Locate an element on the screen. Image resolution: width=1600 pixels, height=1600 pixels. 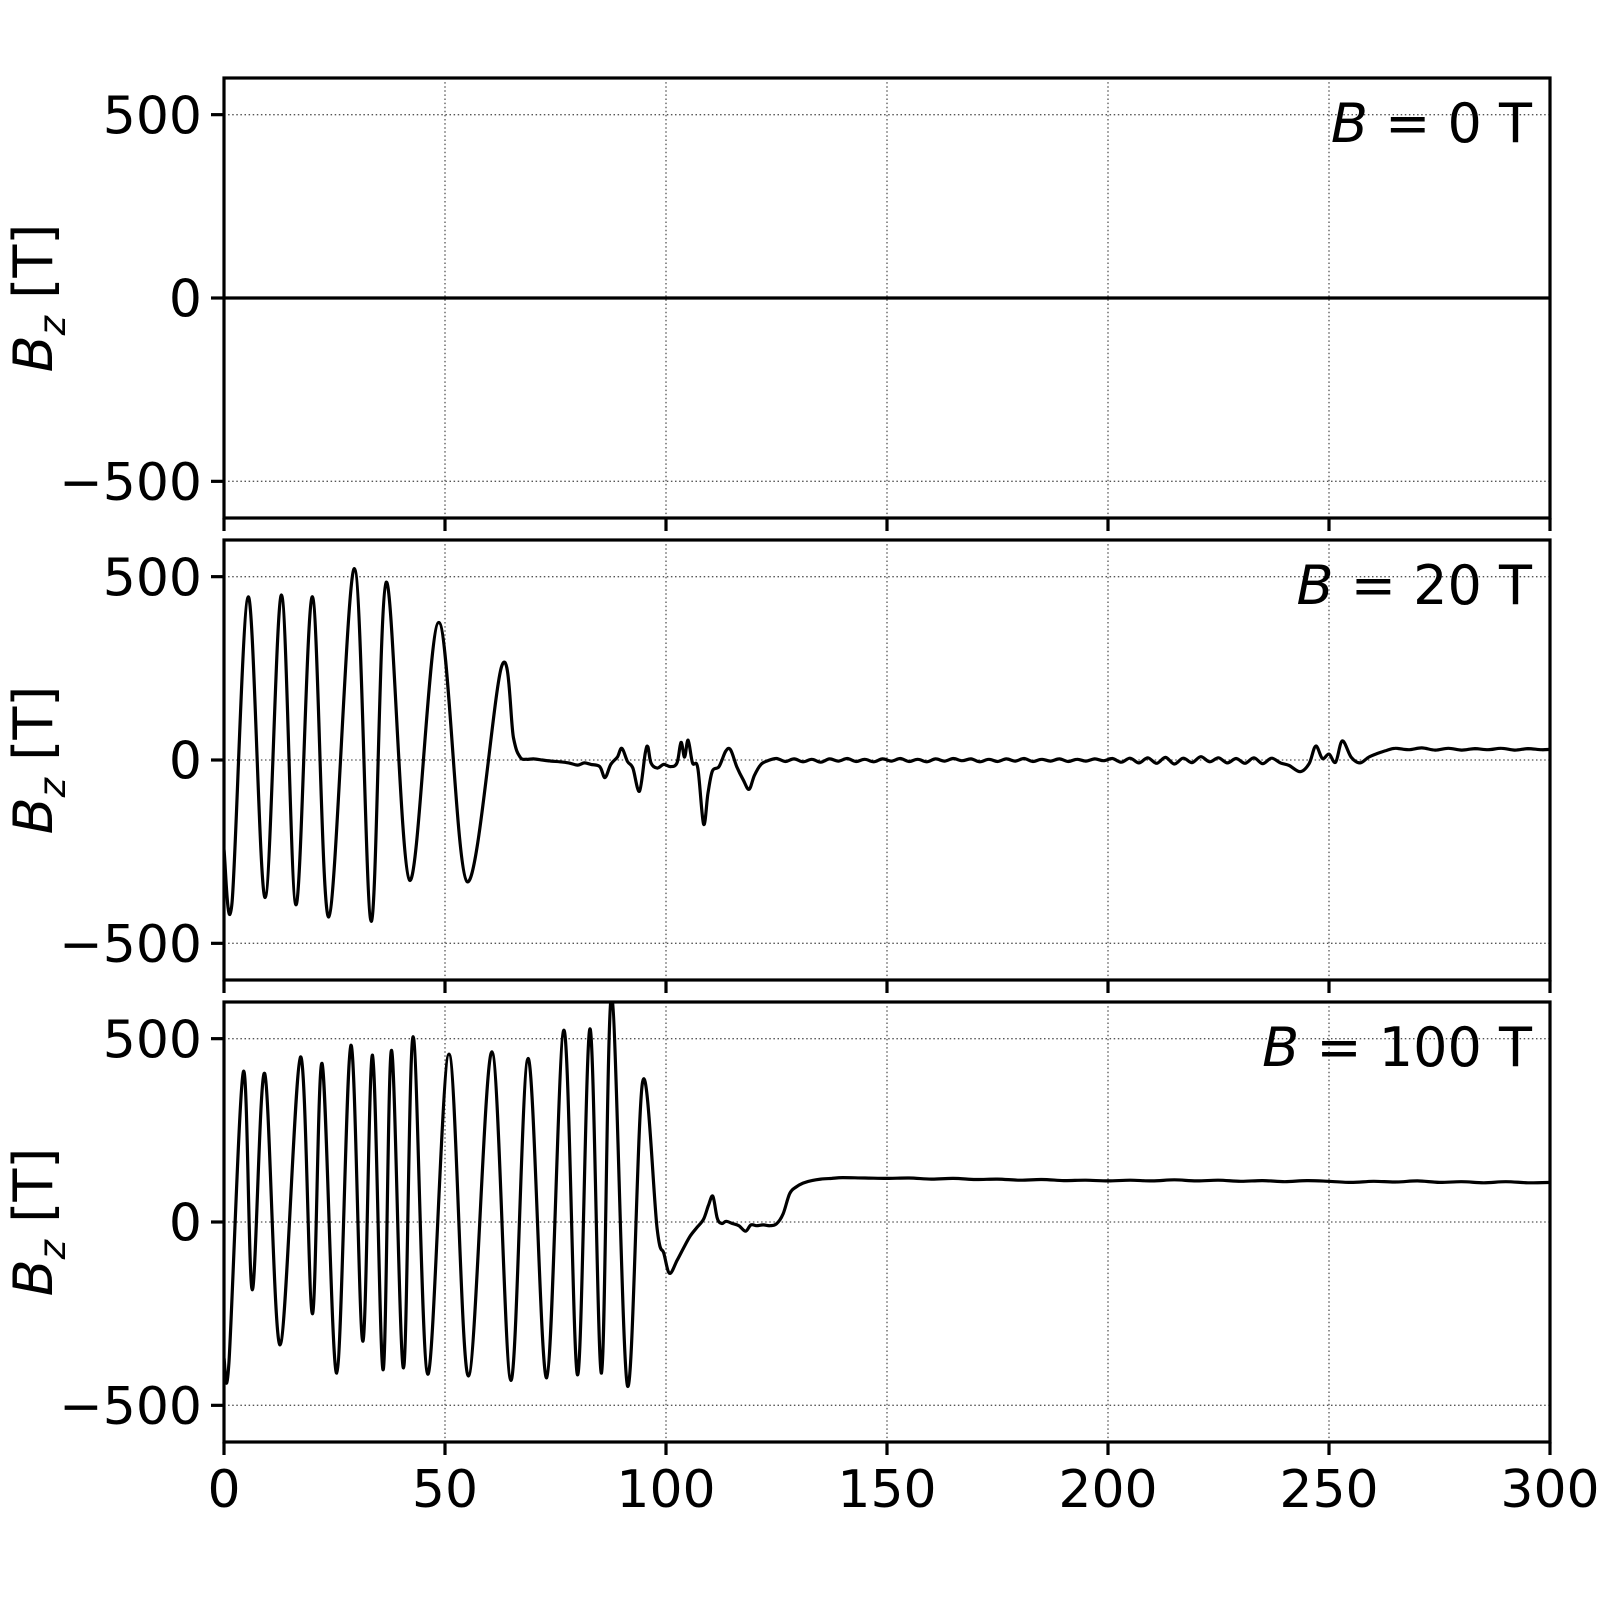
panel-annotation-b-20t: B = 20 T is located at coordinates (1415, 585).